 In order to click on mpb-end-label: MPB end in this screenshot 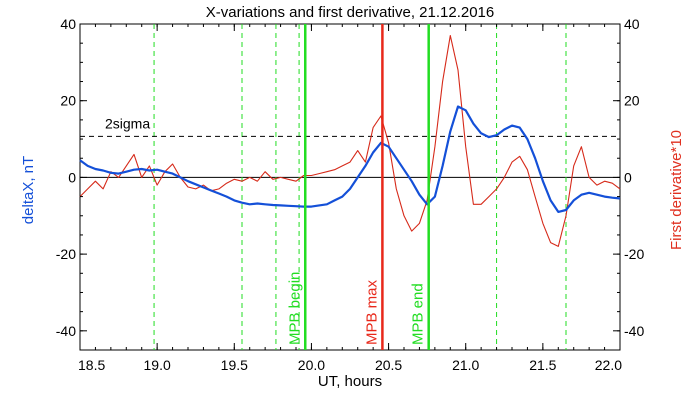, I will do `click(418, 314)`.